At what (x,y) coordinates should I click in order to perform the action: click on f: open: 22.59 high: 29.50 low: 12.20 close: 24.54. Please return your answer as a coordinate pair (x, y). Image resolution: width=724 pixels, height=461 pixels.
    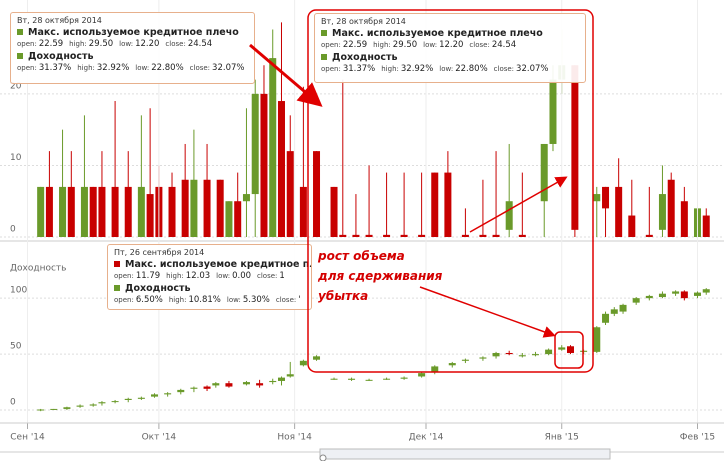
    Looking at the image, I should click on (450, 45).